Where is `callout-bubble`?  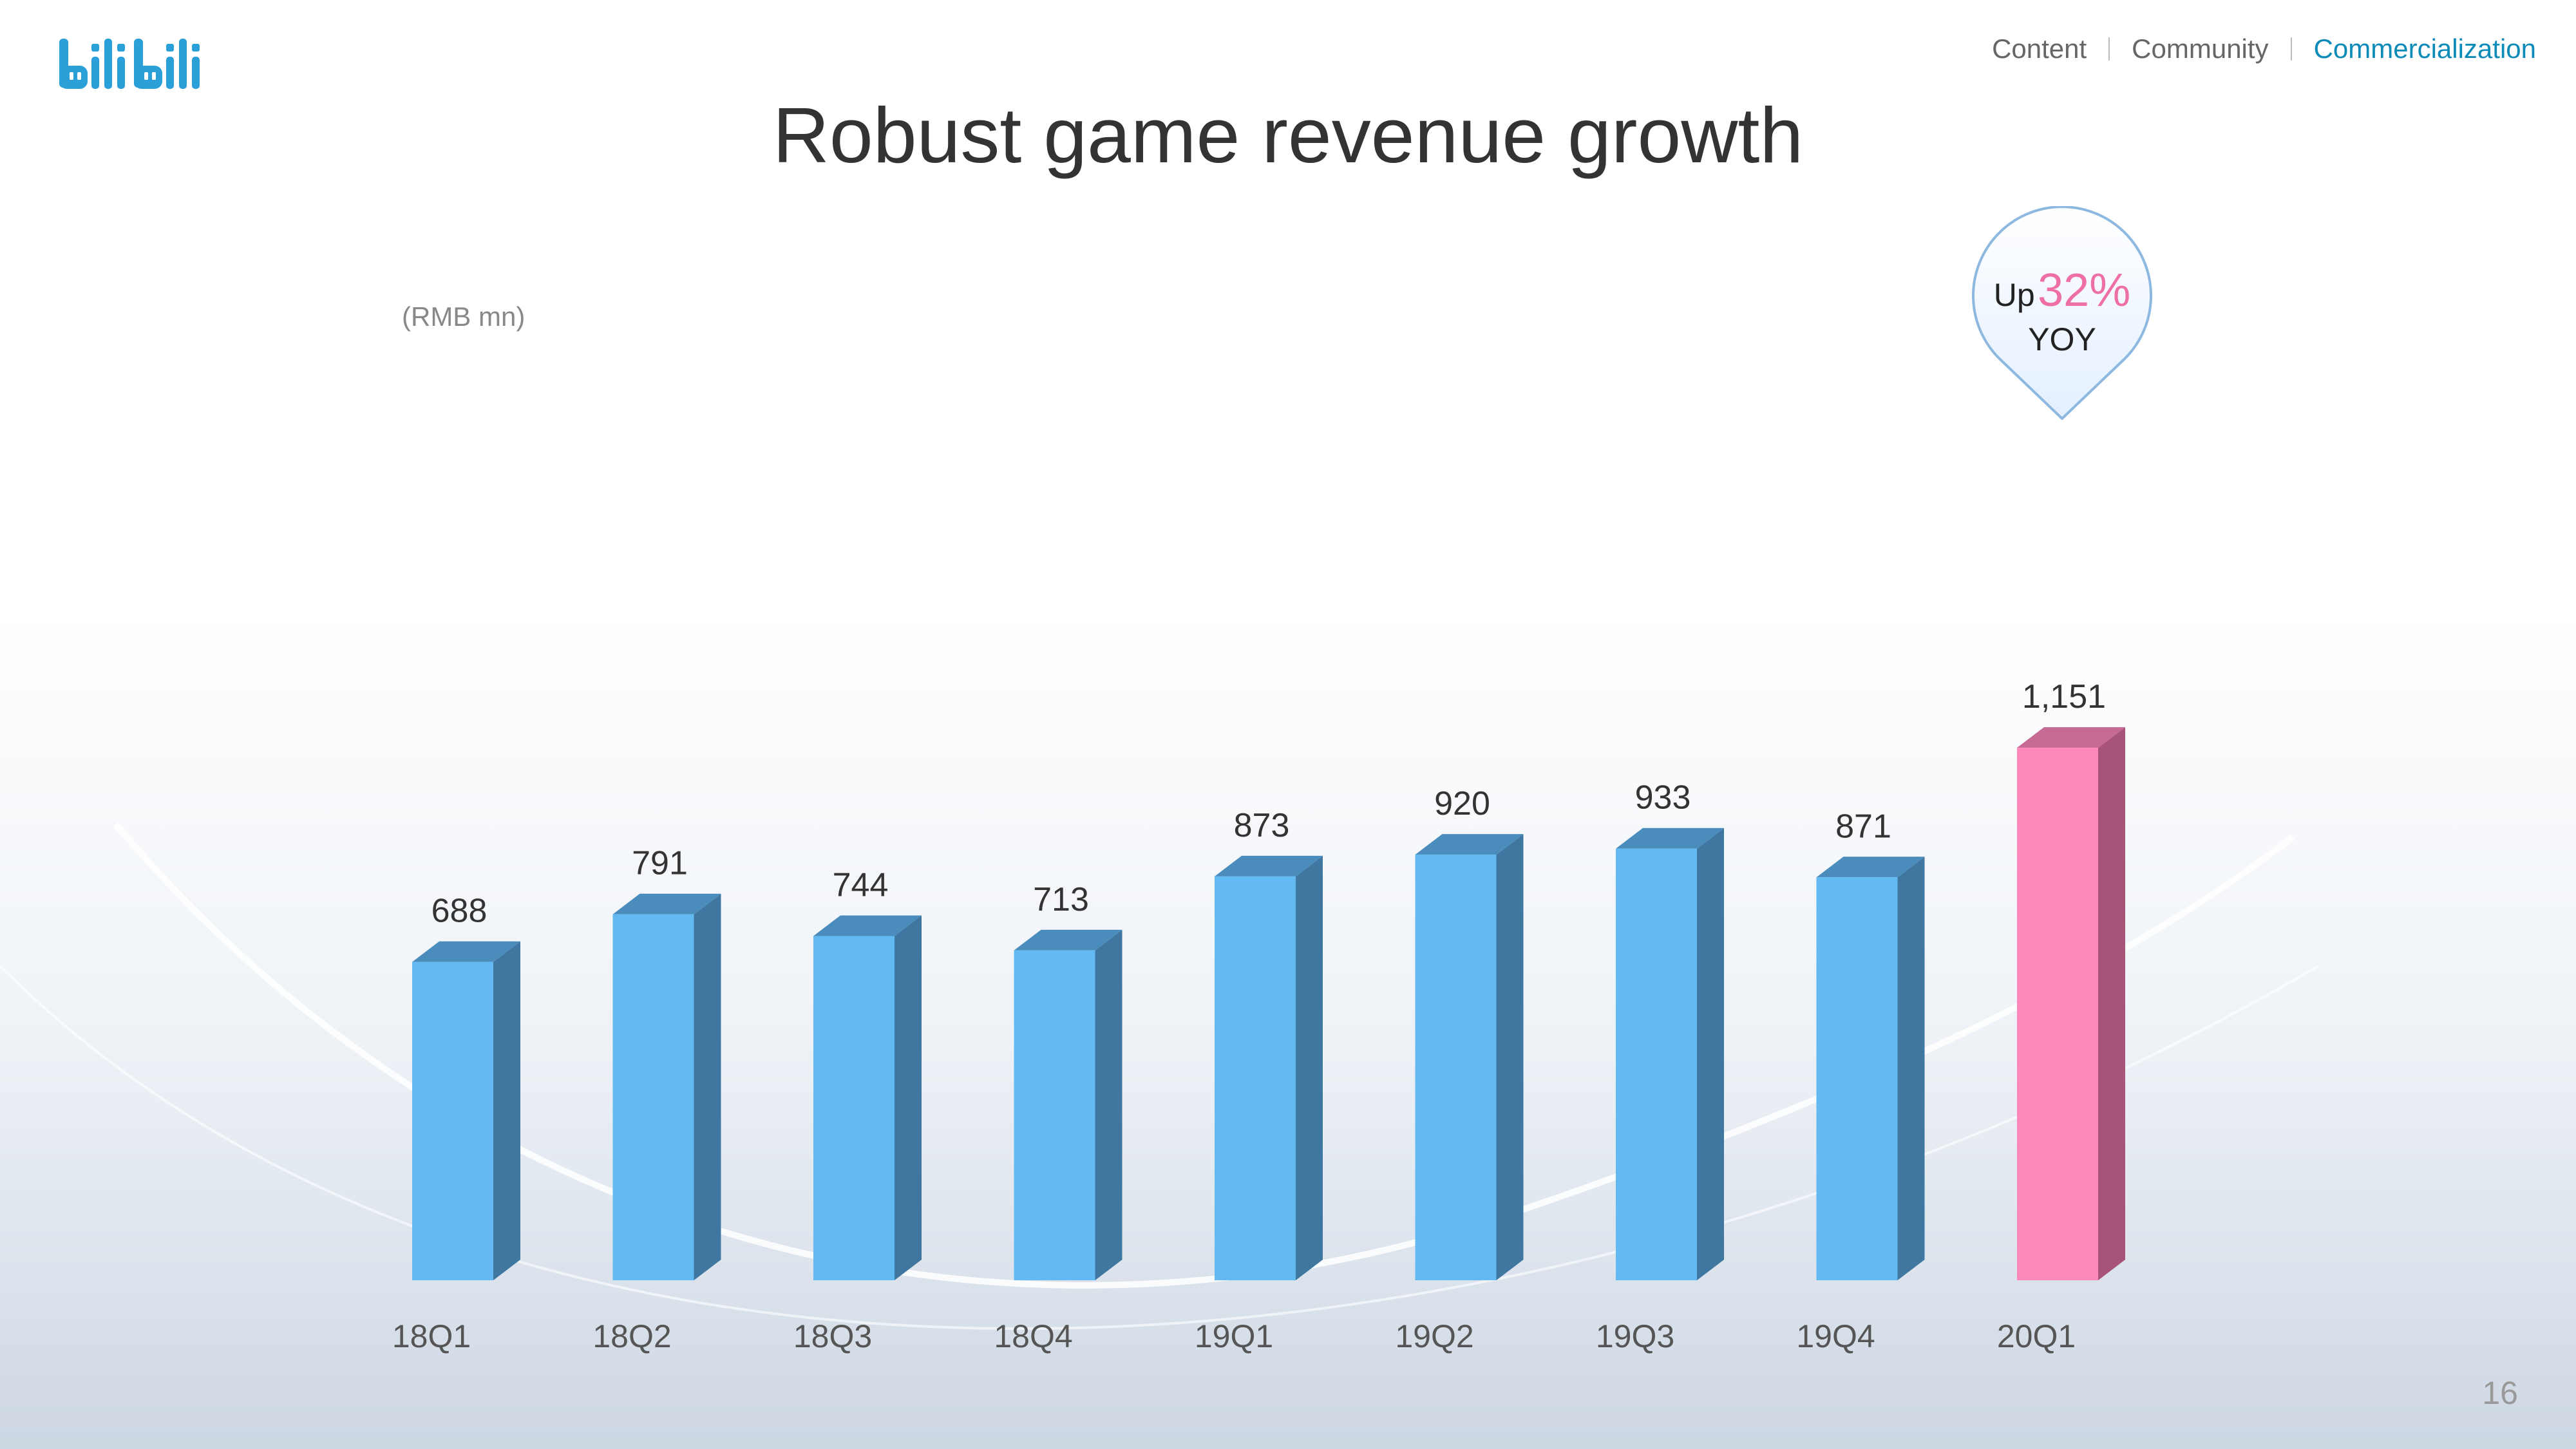 callout-bubble is located at coordinates (2062, 313).